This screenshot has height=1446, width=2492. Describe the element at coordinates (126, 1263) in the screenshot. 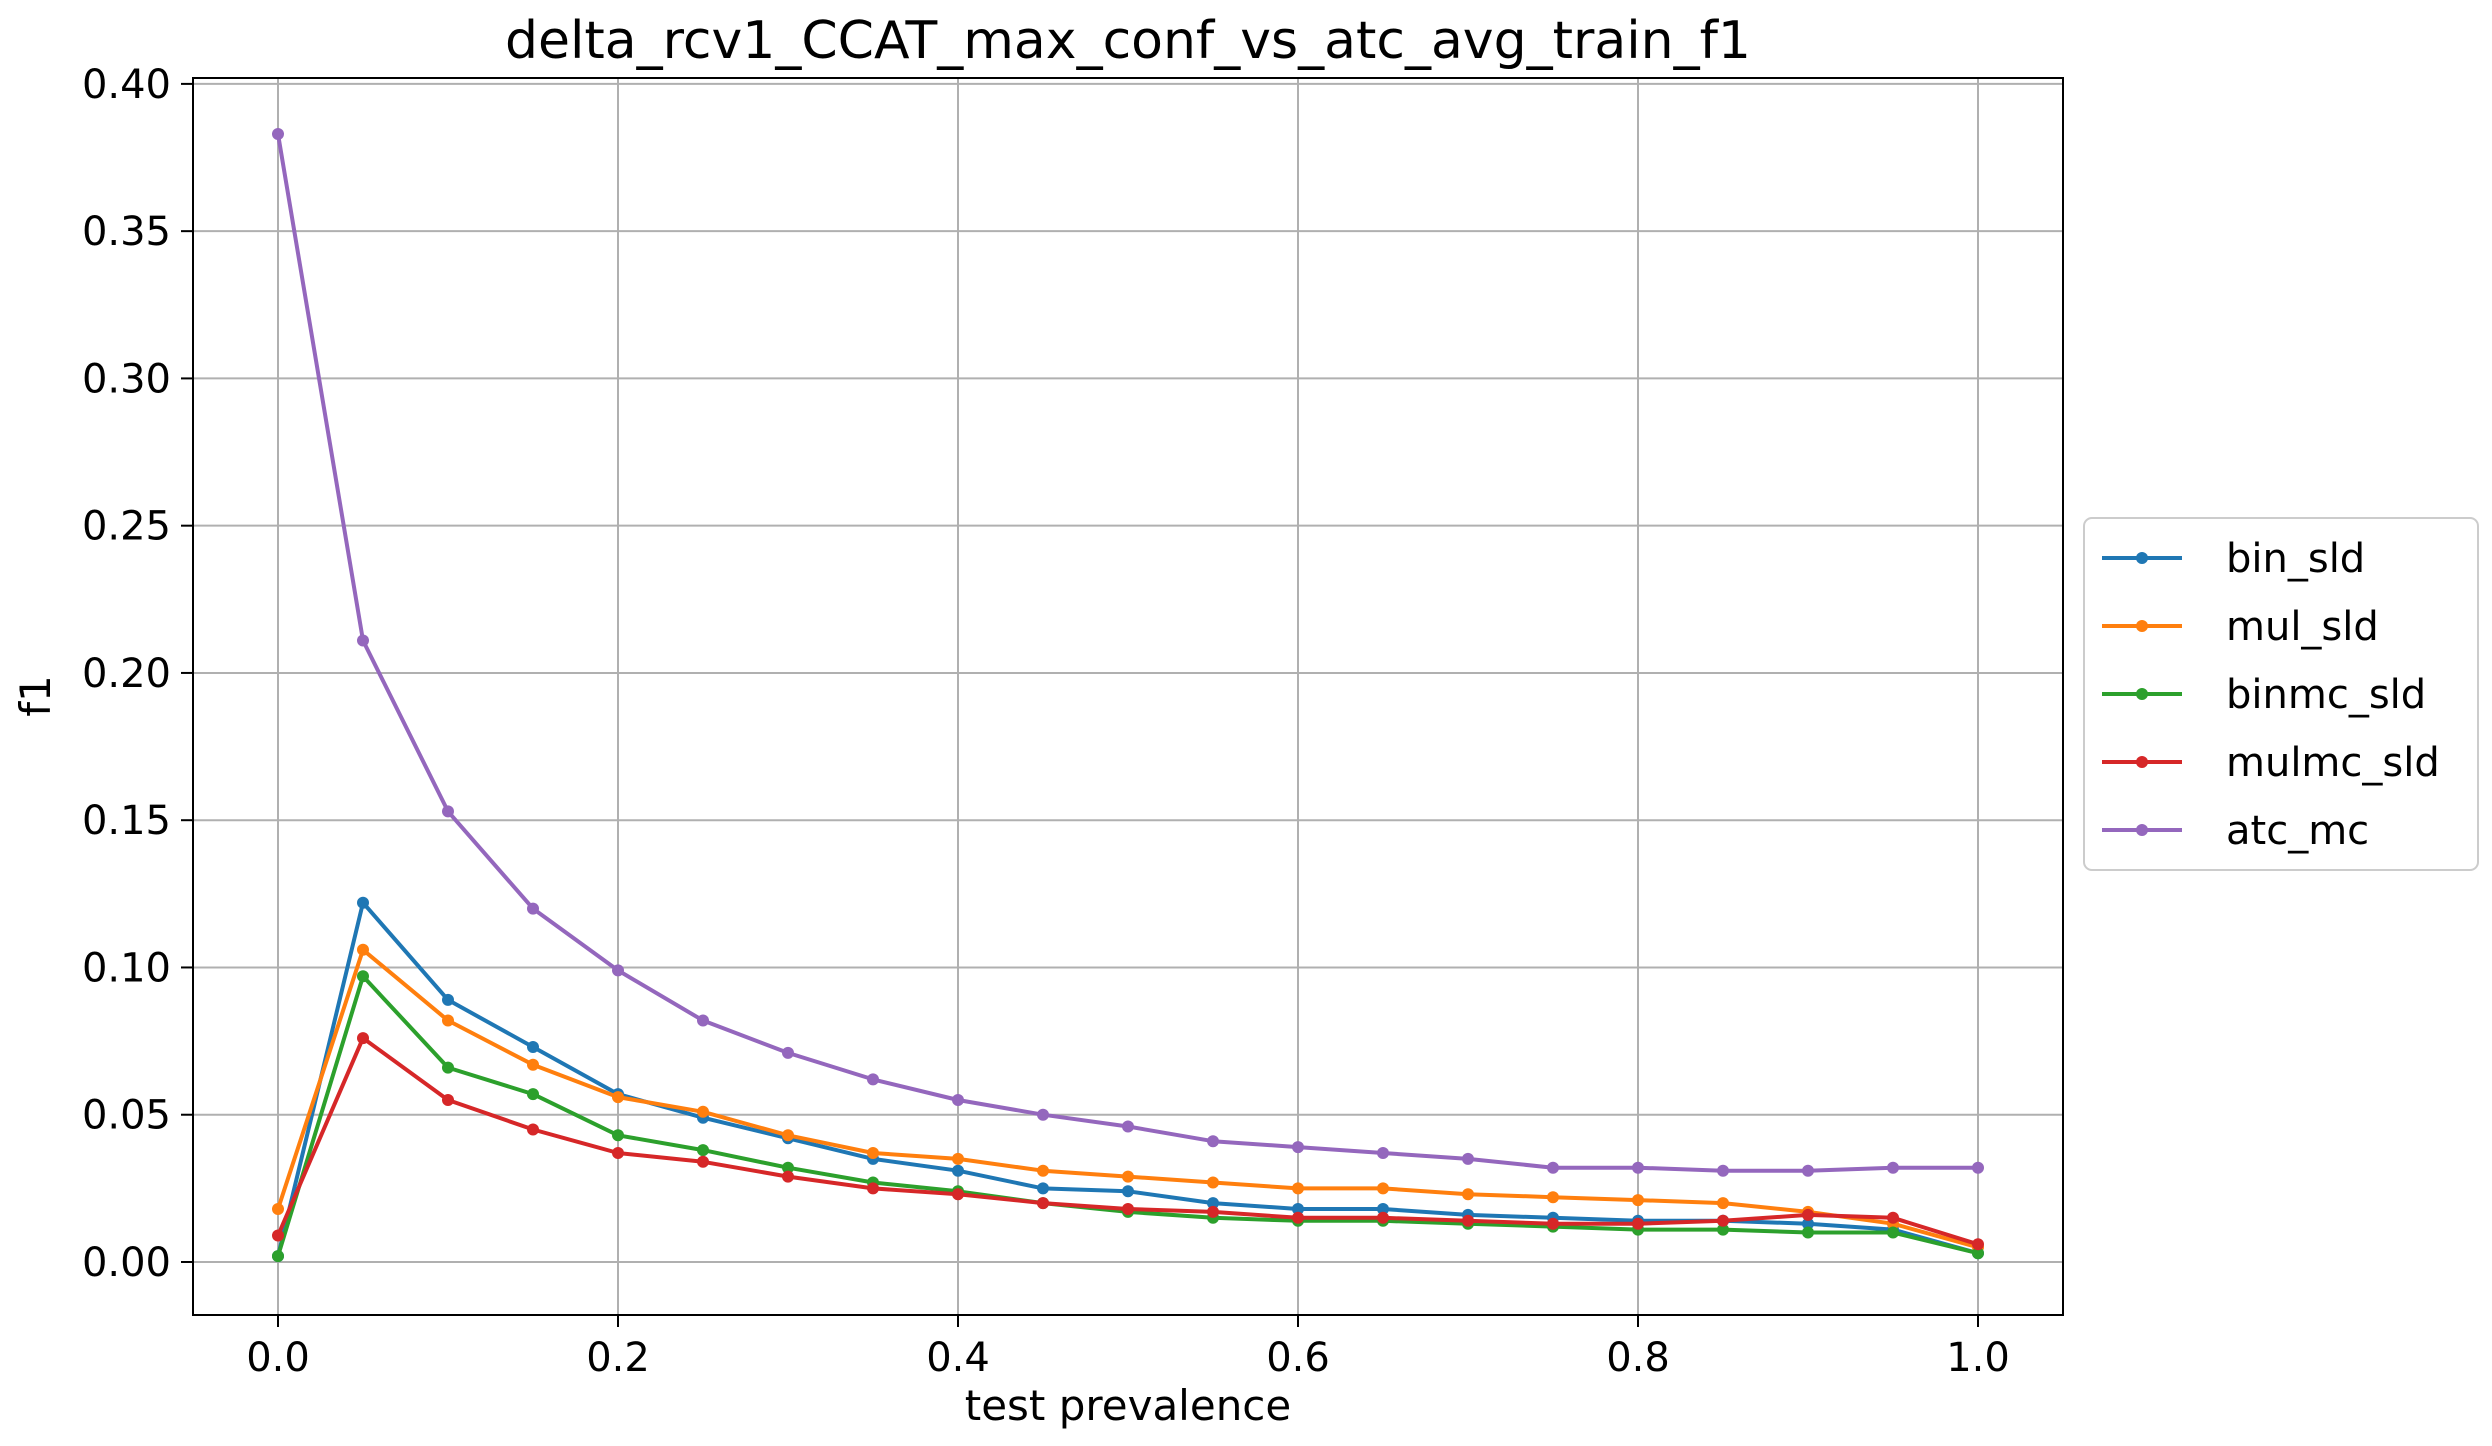

I see `y-tick-label: 0.00` at that location.